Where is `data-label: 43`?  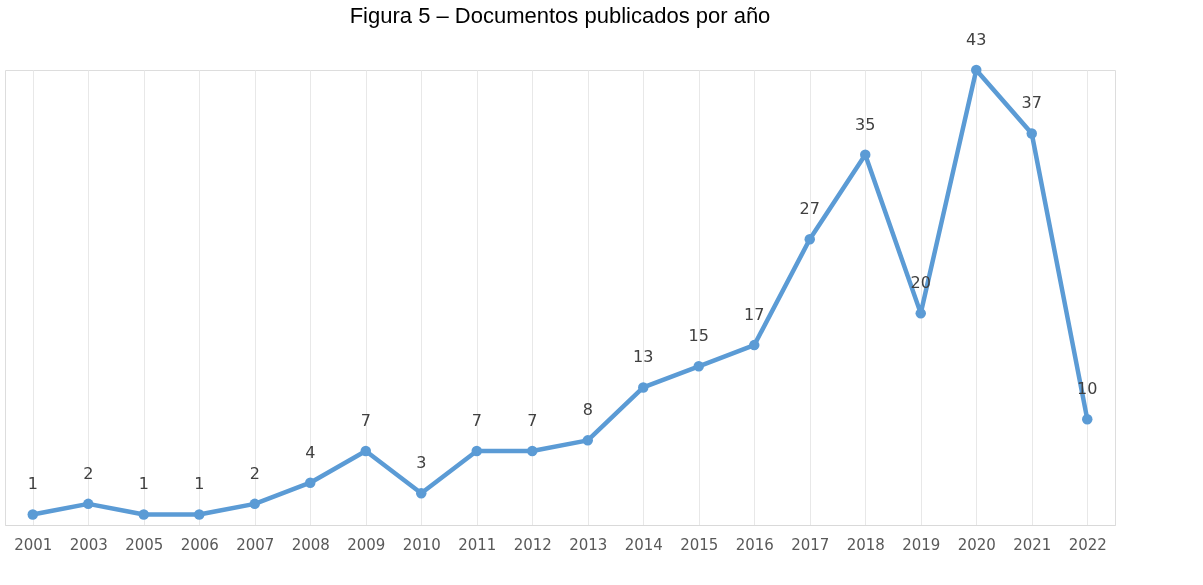 data-label: 43 is located at coordinates (976, 39).